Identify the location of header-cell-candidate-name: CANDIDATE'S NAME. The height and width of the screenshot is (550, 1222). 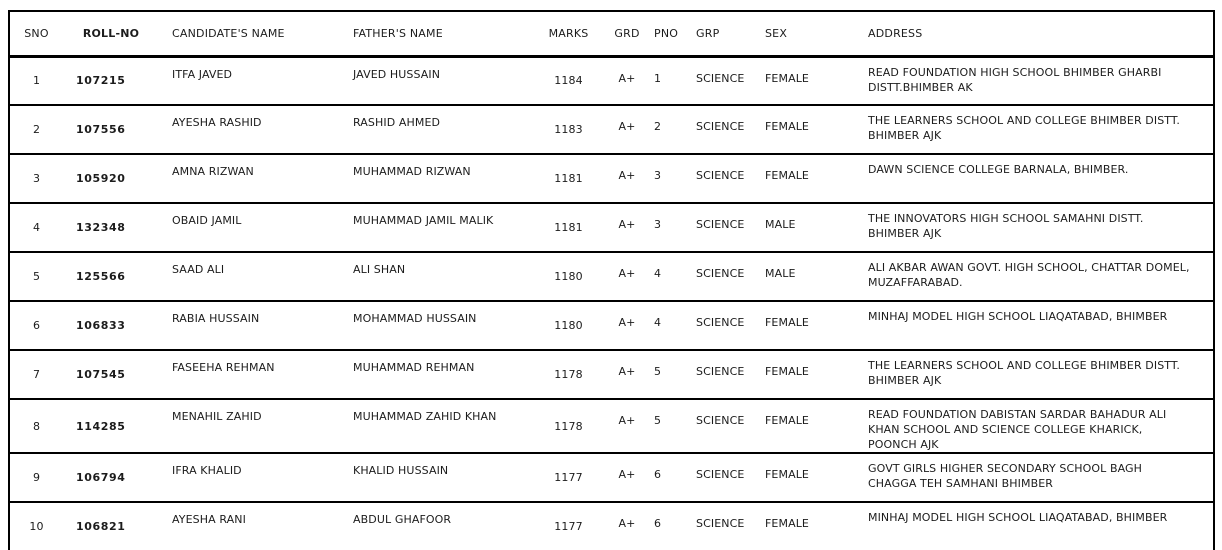
(252, 34).